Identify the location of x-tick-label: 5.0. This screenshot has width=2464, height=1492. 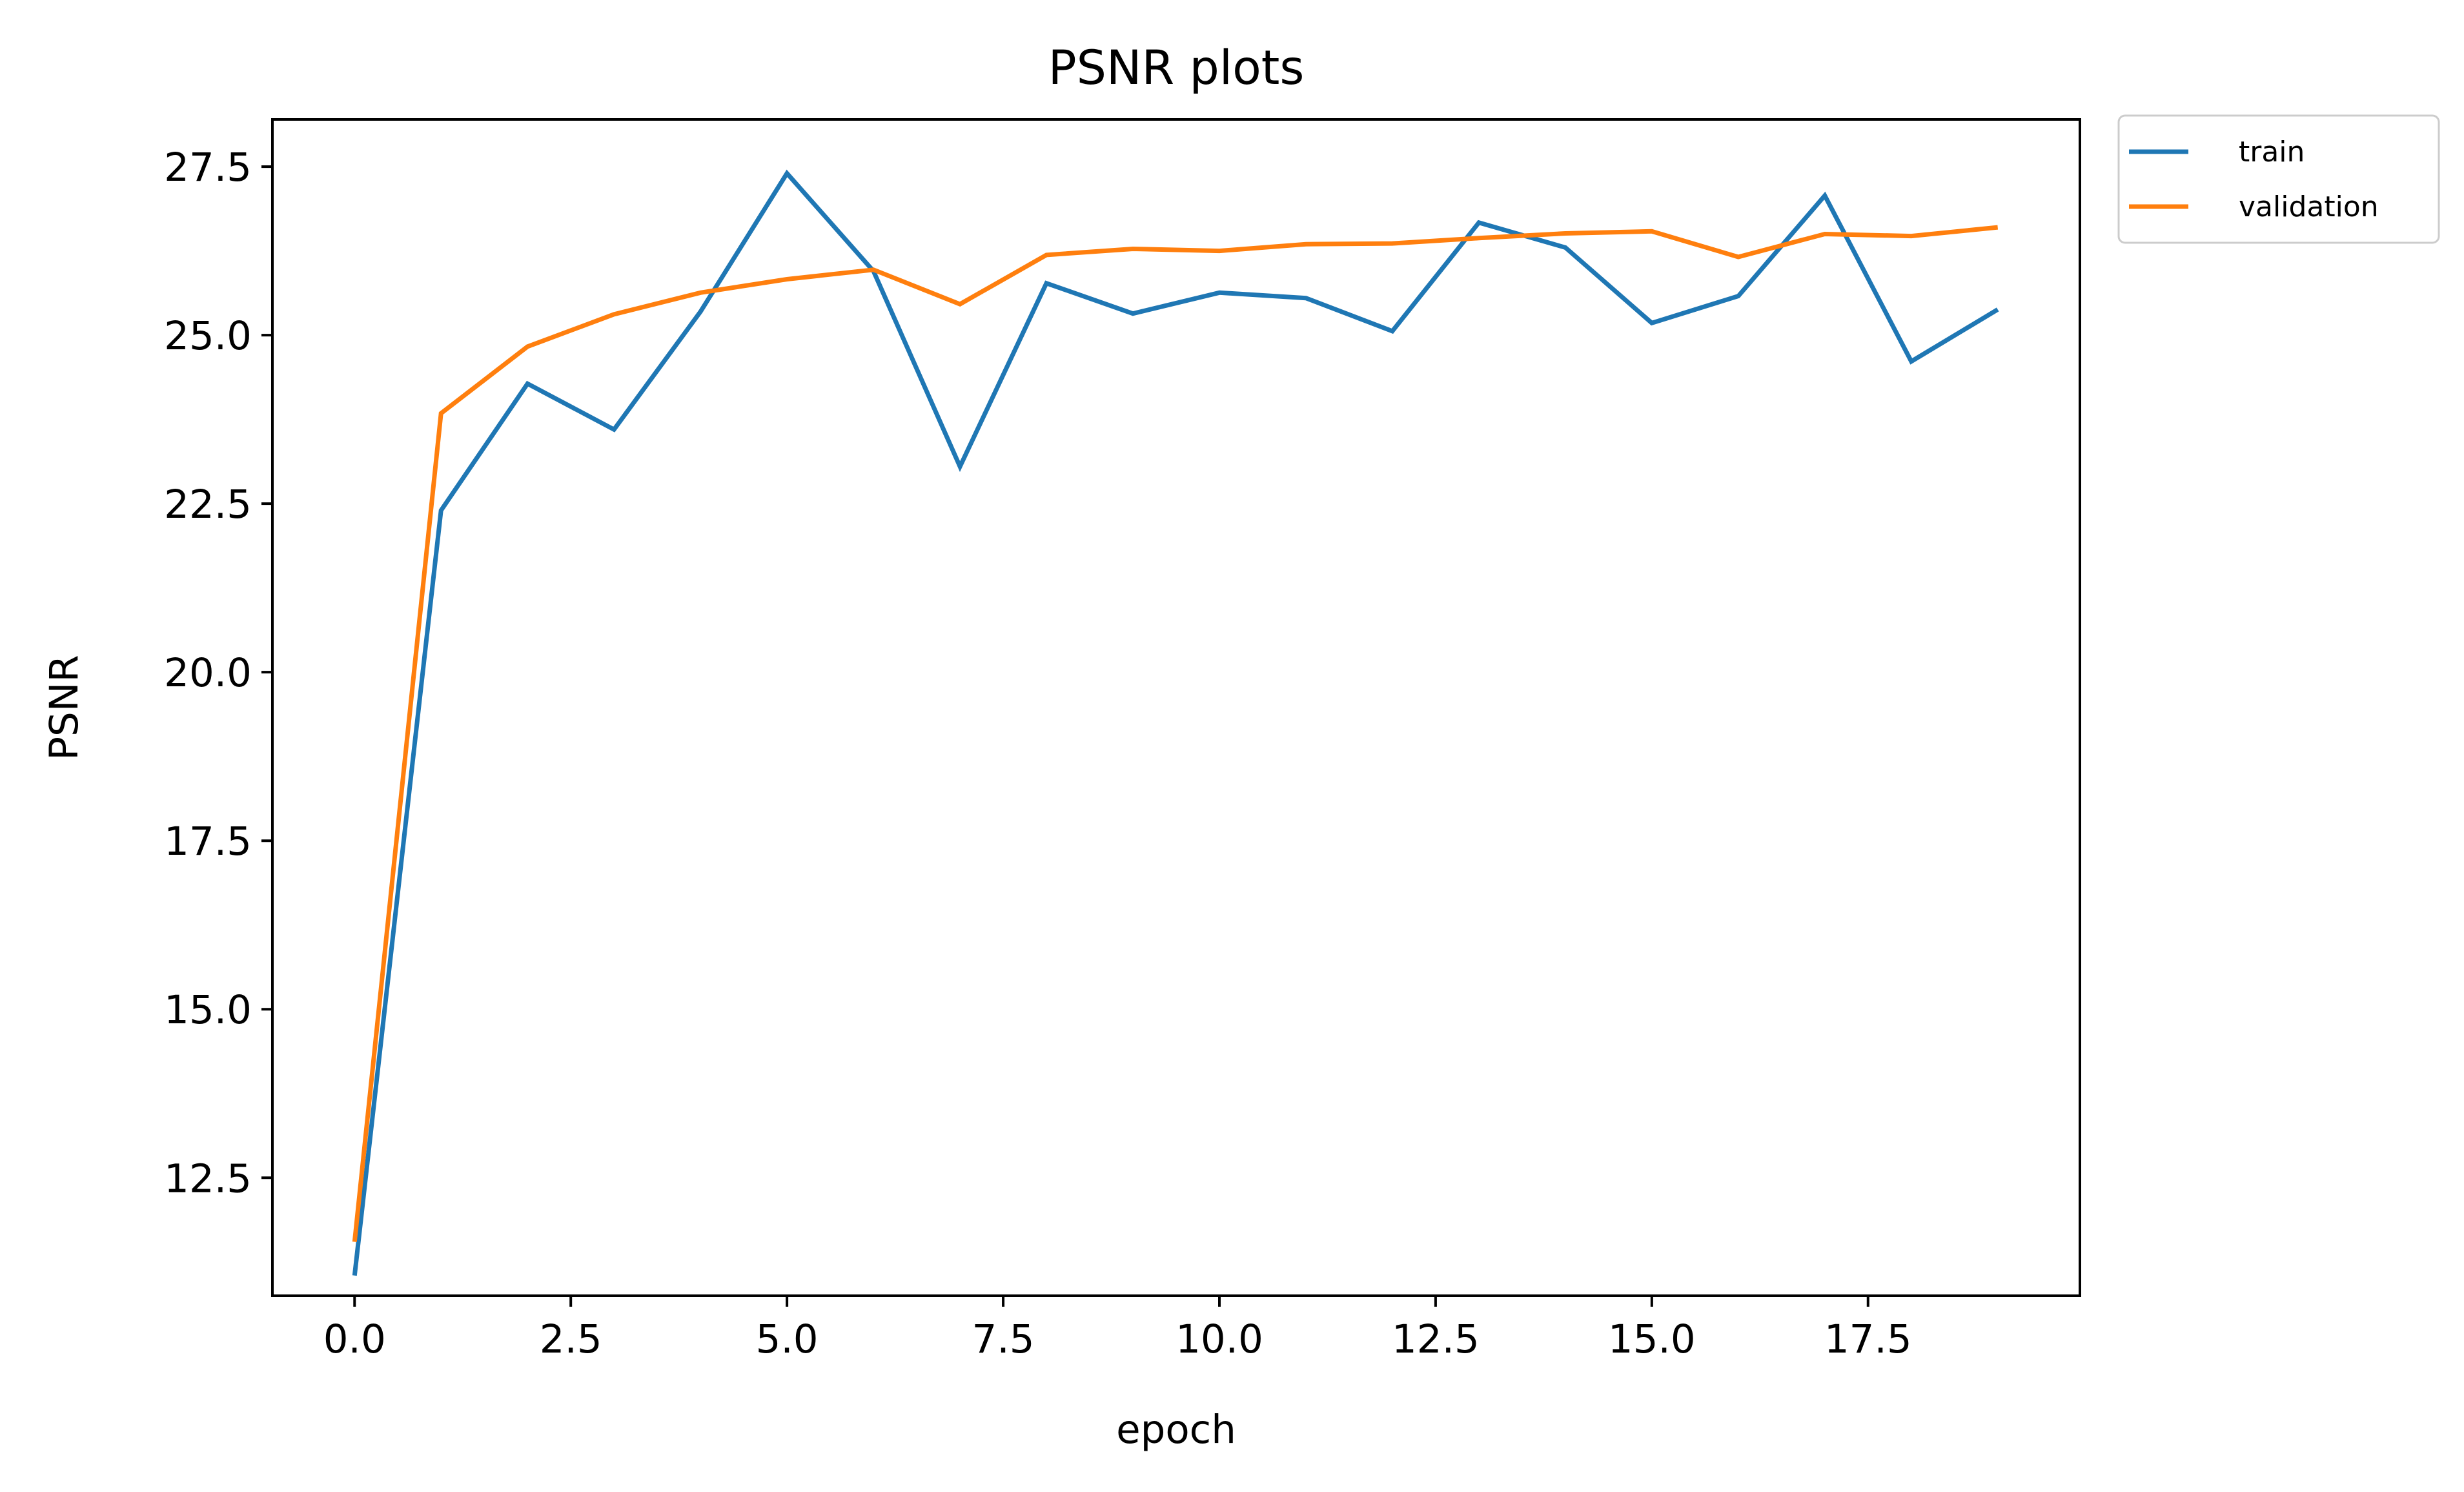
(787, 1339).